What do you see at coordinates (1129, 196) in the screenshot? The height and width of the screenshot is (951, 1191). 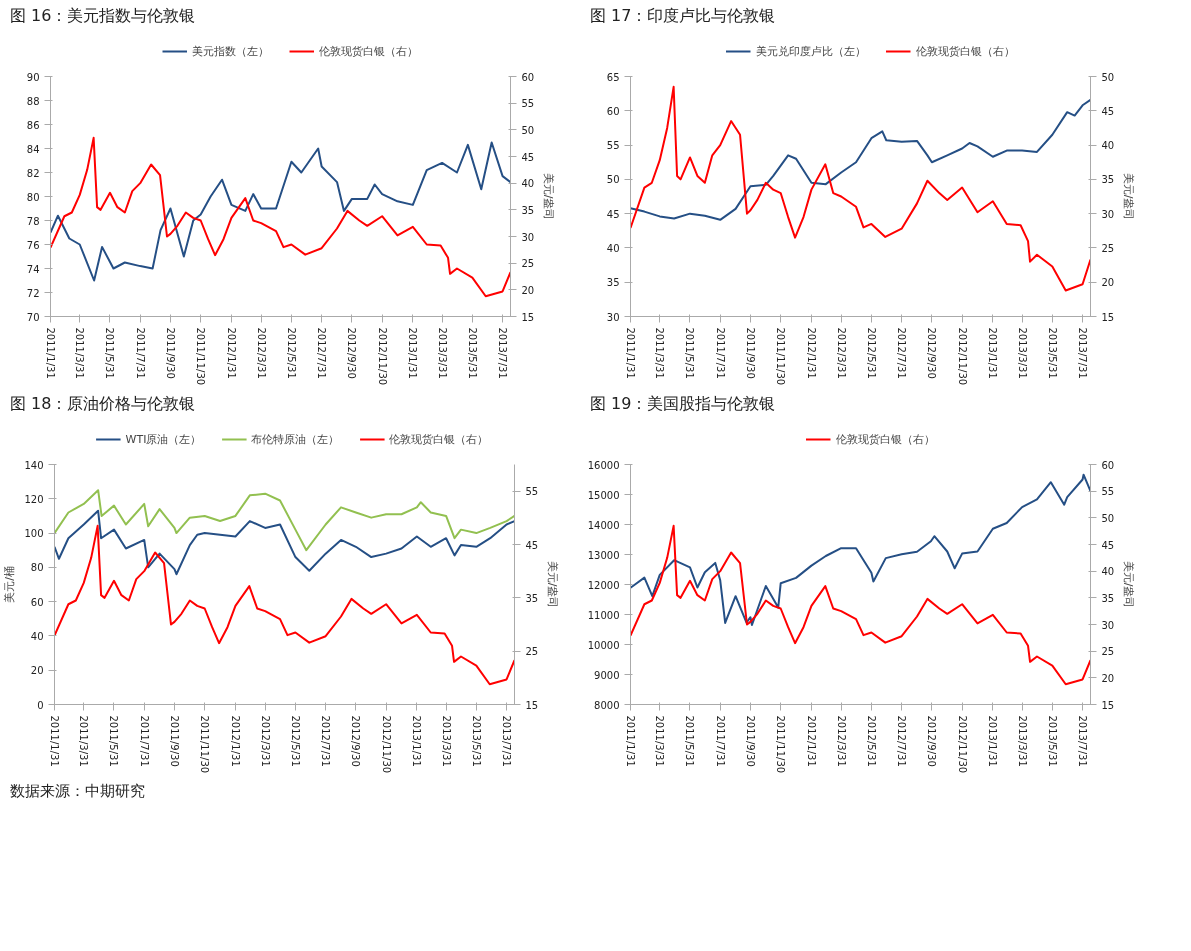 I see `y2-axis-title: 美元/盎司` at bounding box center [1129, 196].